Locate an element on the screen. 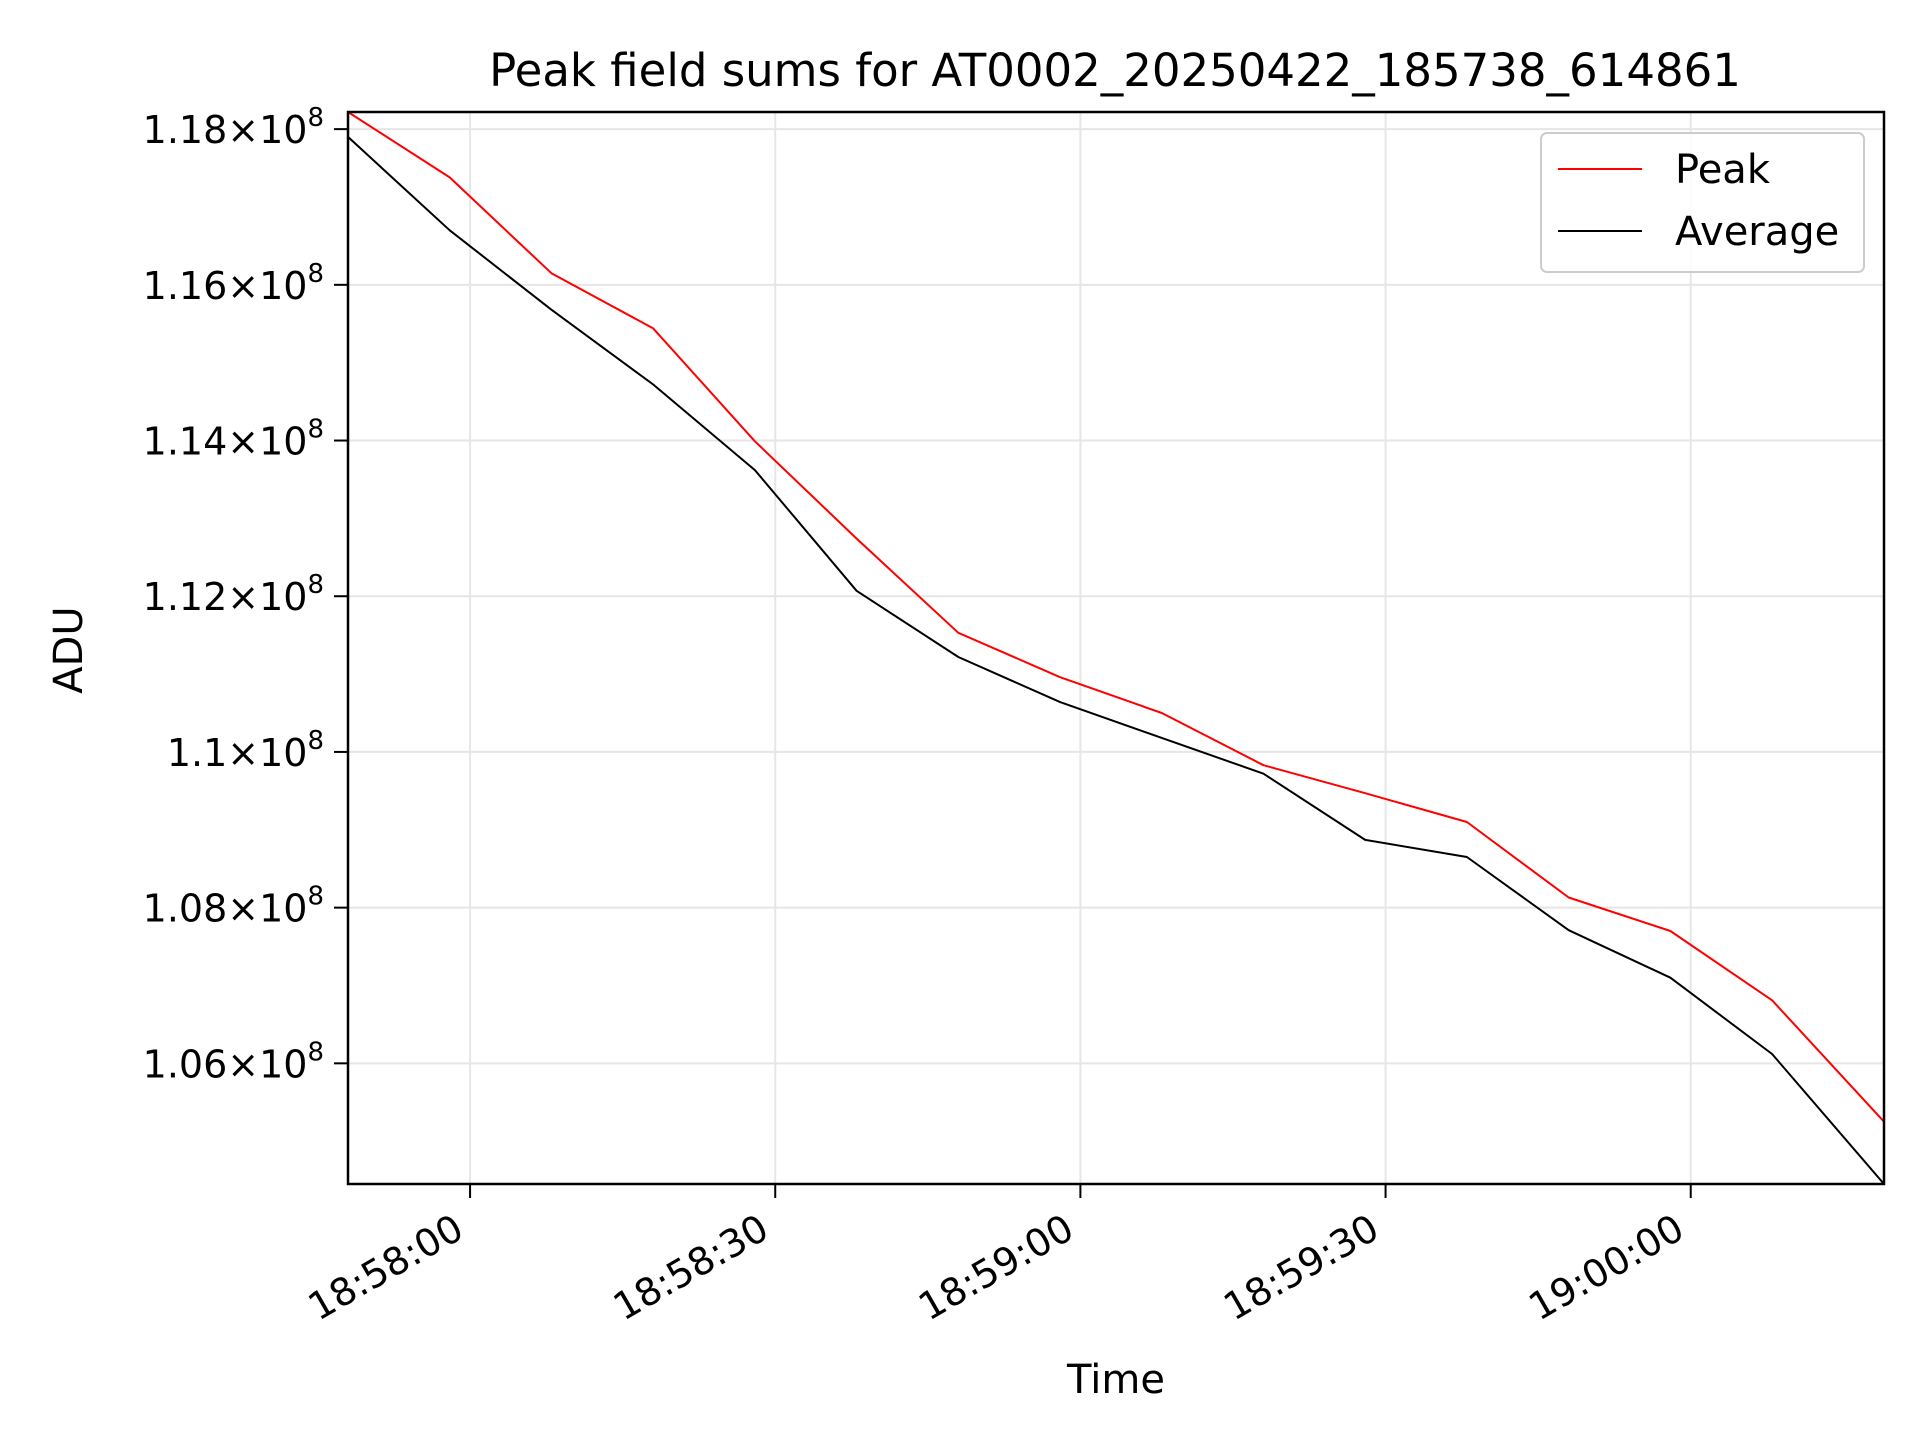 The height and width of the screenshot is (1440, 1920). y-axis-label: ADU is located at coordinates (69, 649).